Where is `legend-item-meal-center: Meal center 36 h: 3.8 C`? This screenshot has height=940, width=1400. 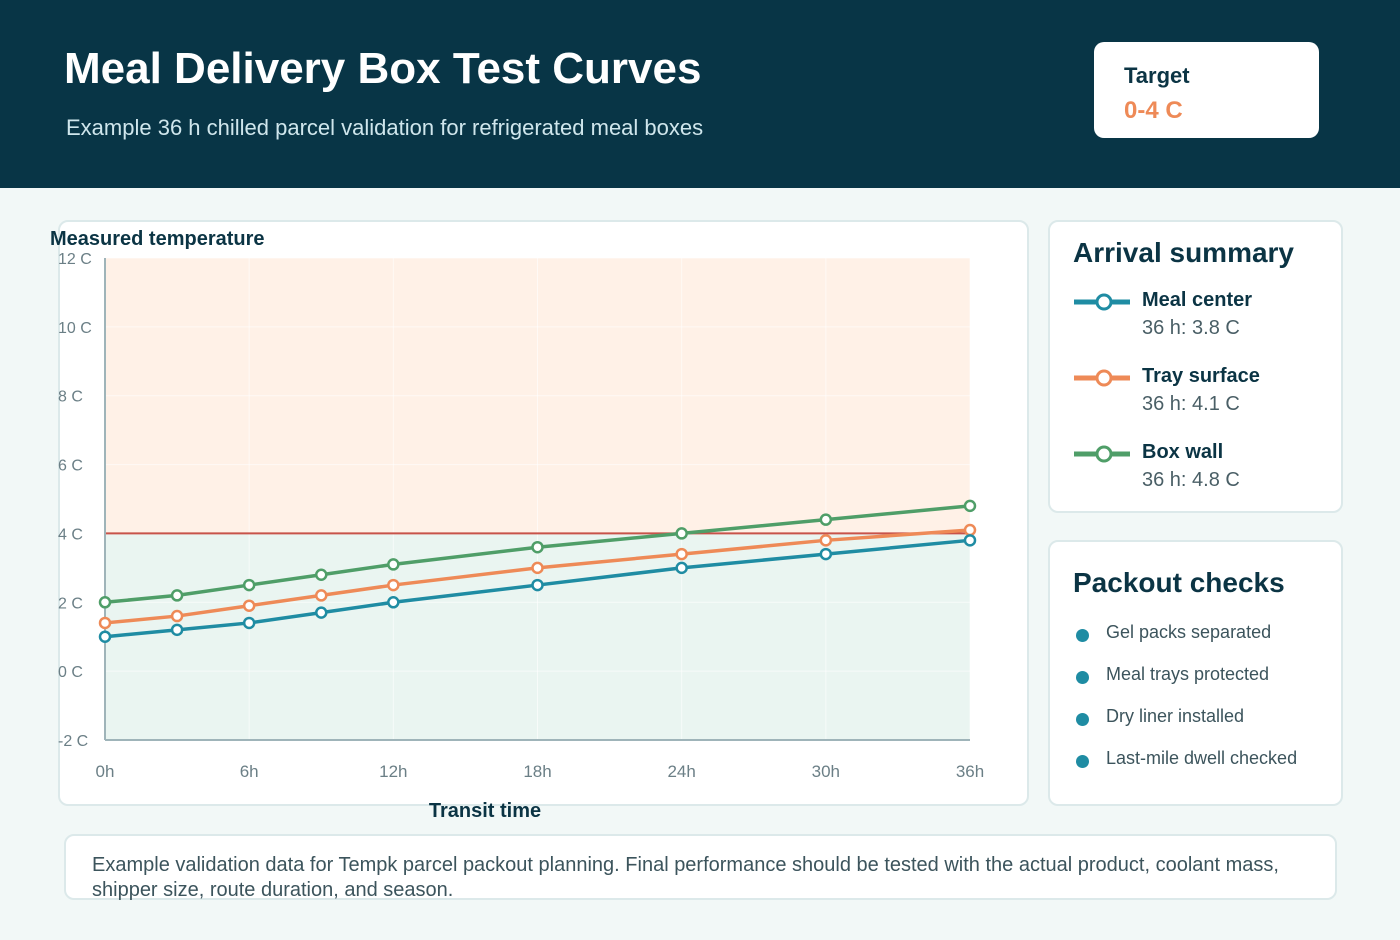
legend-item-meal-center: Meal center 36 h: 3.8 C is located at coordinates (1204, 320).